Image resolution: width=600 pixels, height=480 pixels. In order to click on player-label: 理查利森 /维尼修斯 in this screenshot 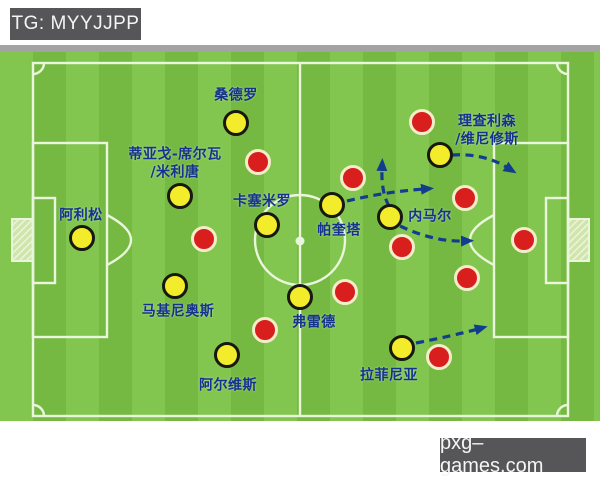, I will do `click(487, 130)`.